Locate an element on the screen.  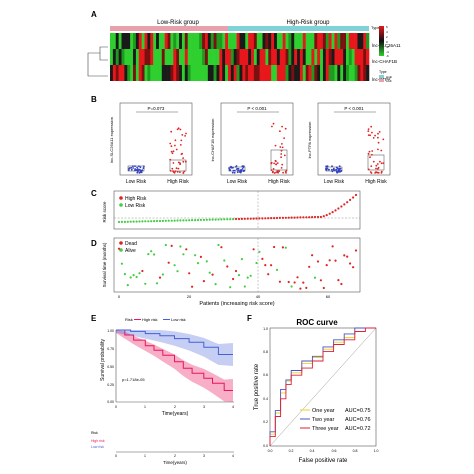
boxplot-3-xtick-low: Low Risk is located at coordinates (334, 182).